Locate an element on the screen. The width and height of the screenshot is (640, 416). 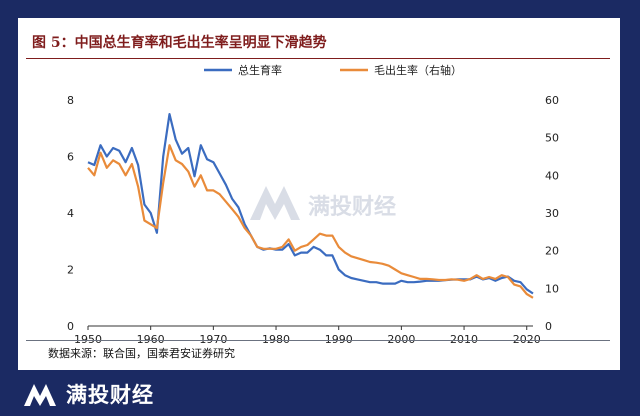
y-left-tick-label: 2 is located at coordinates (70, 270).